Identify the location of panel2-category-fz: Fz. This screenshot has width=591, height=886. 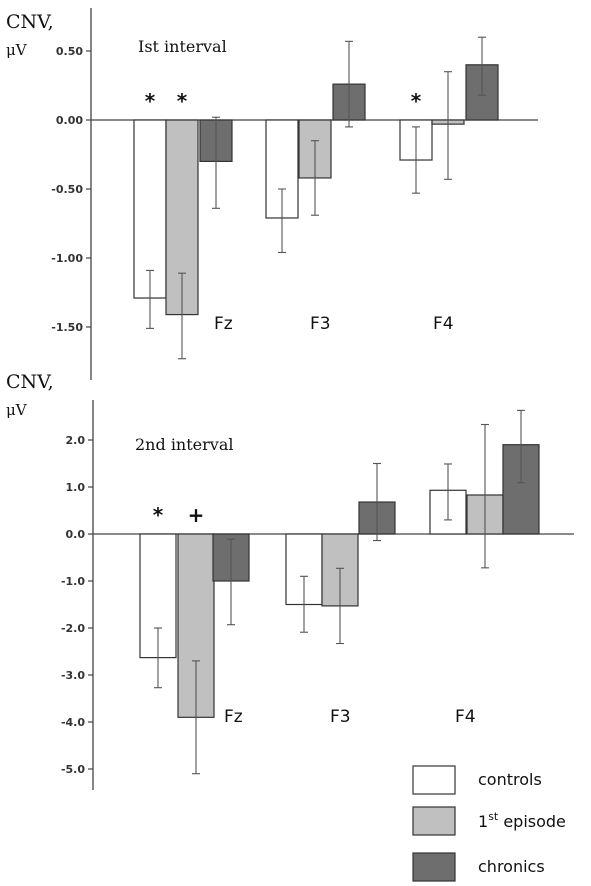
(233, 717).